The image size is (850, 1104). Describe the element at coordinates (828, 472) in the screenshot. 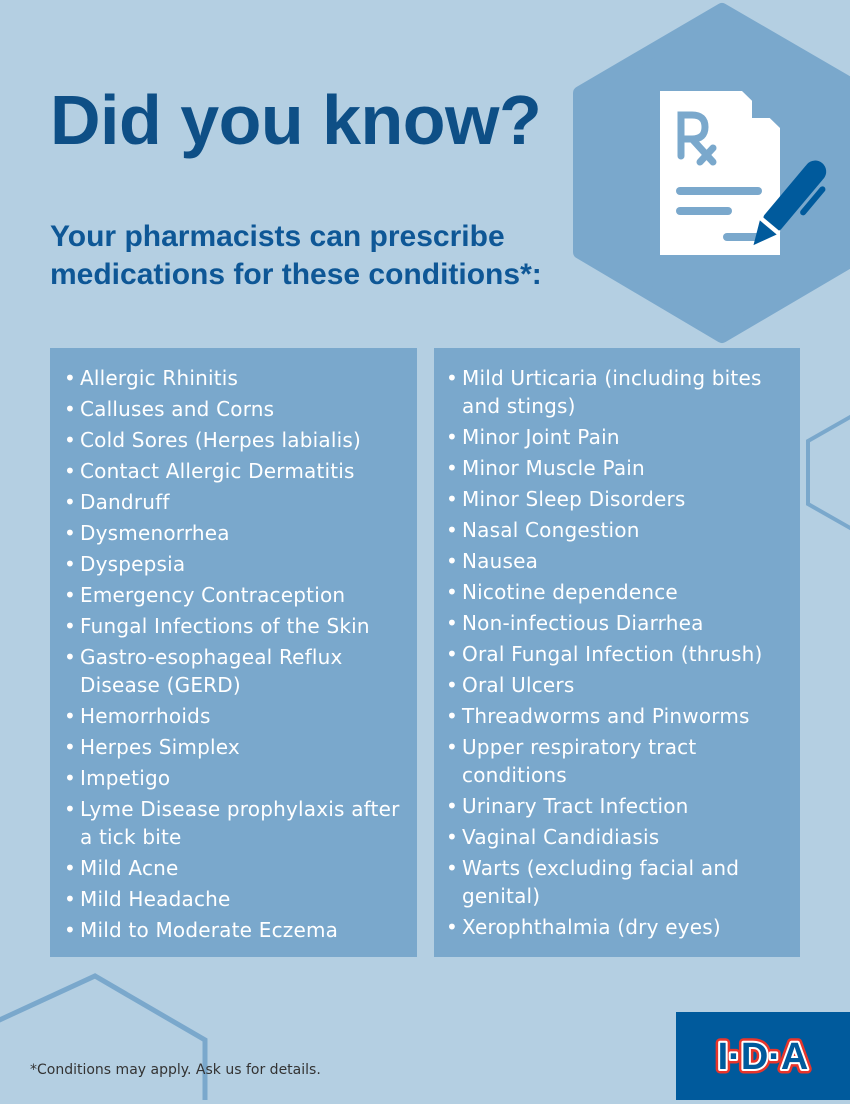

I see `hexagon-outline-right` at that location.